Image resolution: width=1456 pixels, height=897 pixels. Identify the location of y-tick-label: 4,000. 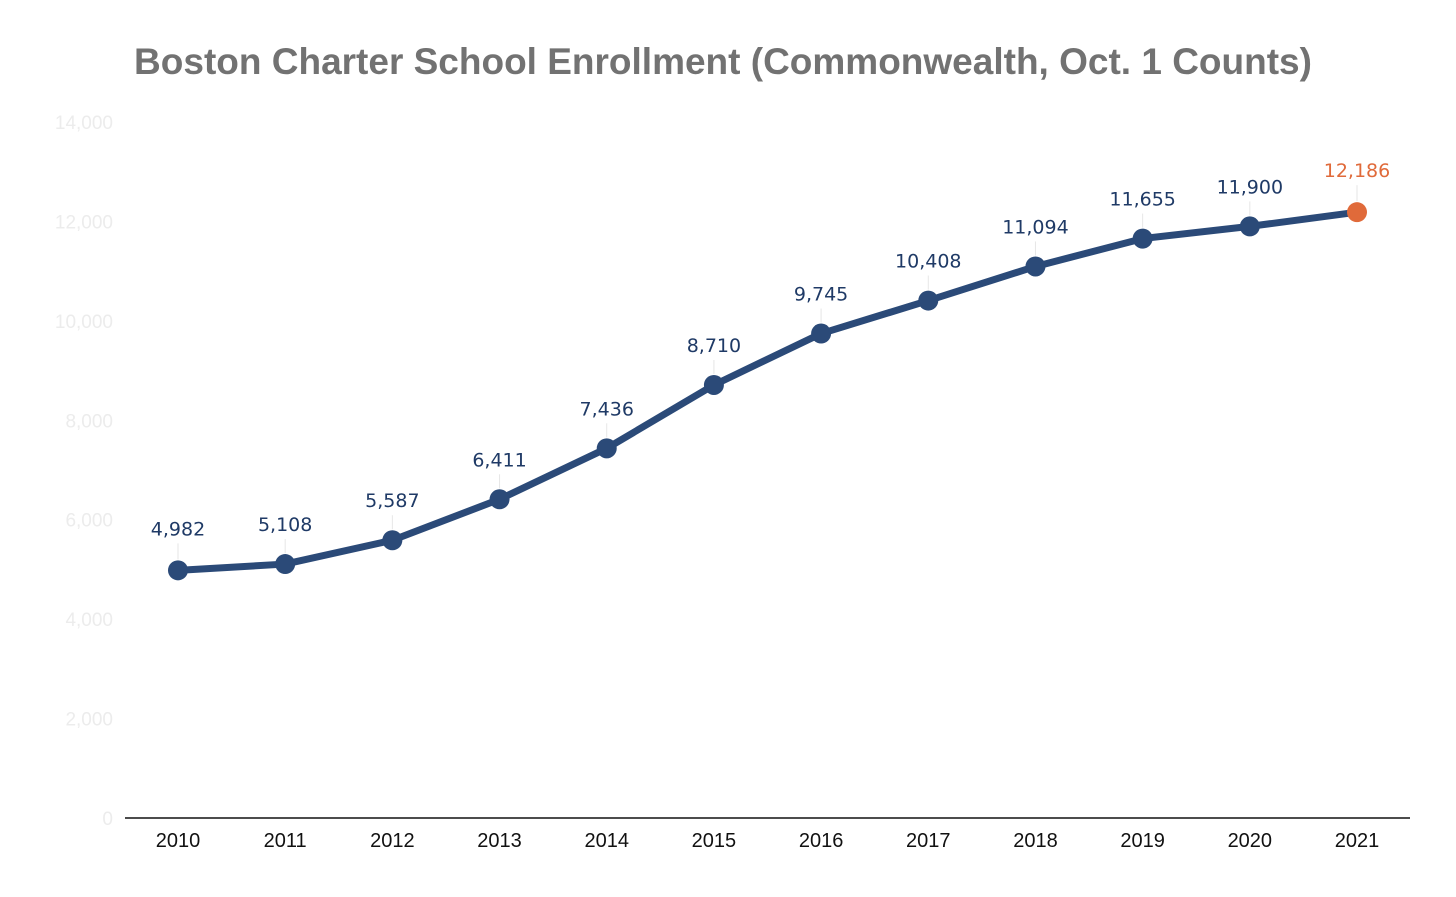
(89, 620).